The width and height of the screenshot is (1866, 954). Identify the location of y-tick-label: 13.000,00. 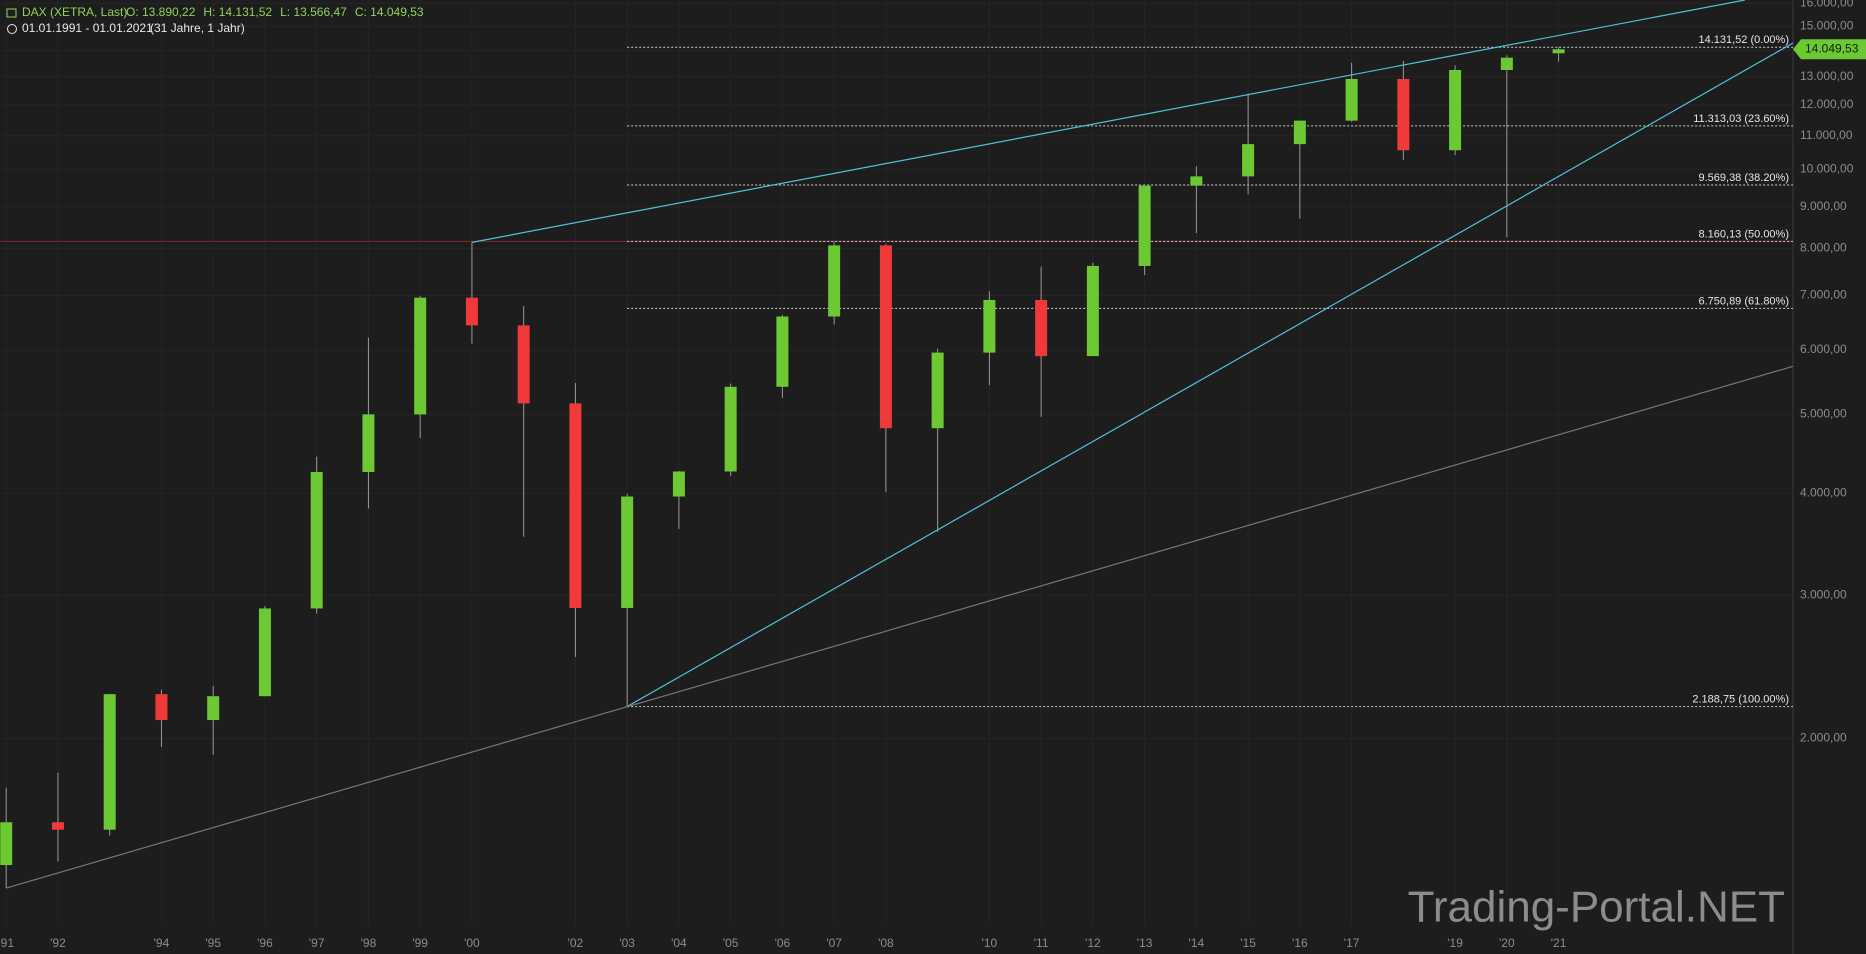
(1827, 76).